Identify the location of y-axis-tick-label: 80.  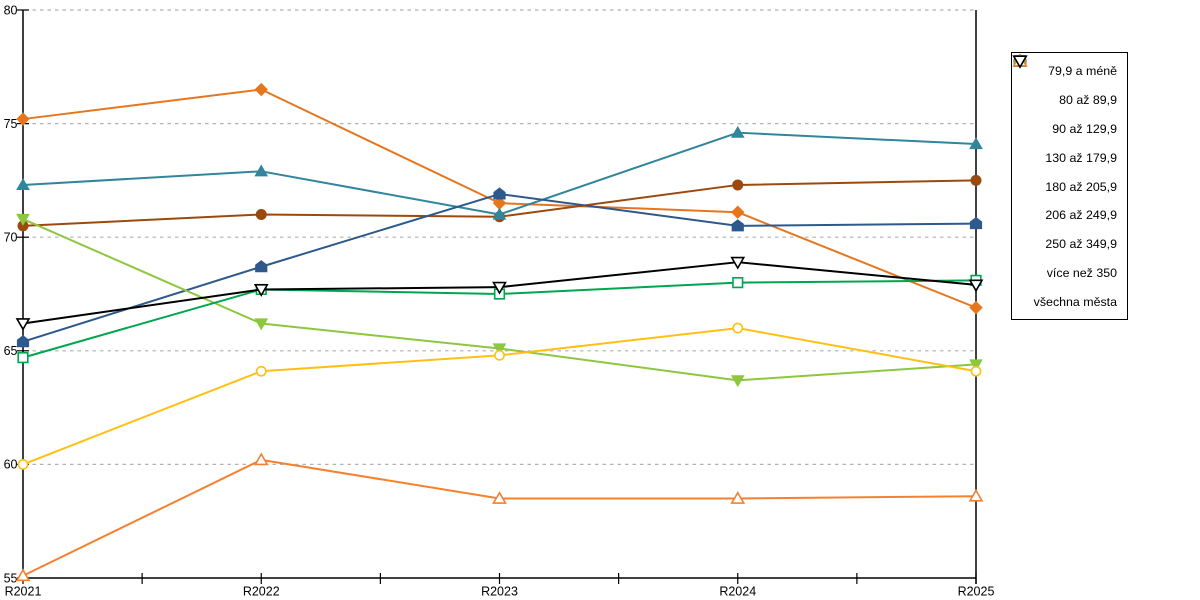
(11, 10).